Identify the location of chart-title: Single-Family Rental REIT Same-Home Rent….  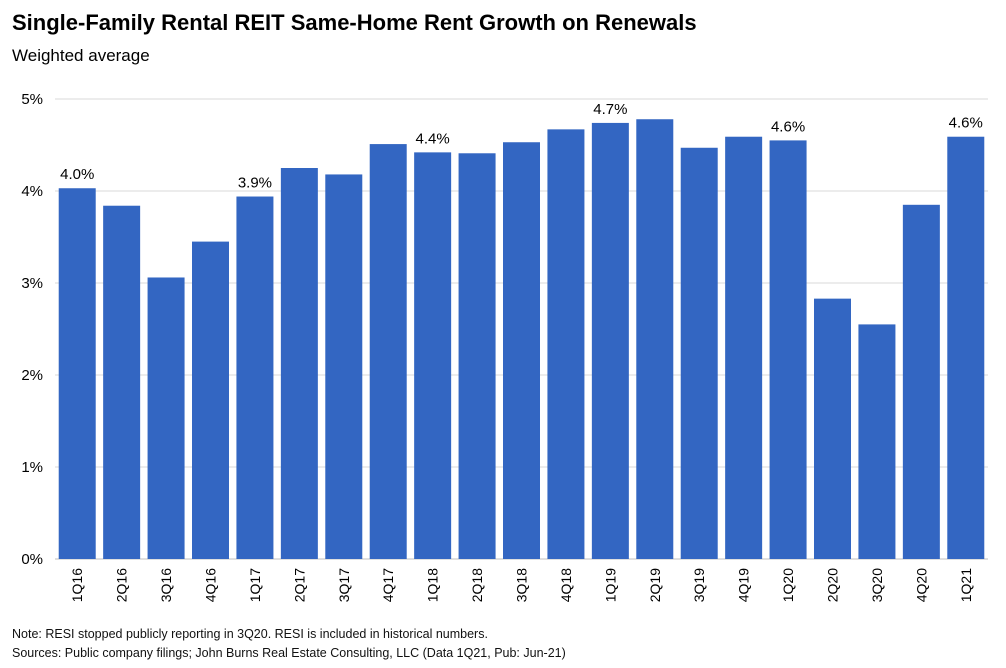
(354, 22).